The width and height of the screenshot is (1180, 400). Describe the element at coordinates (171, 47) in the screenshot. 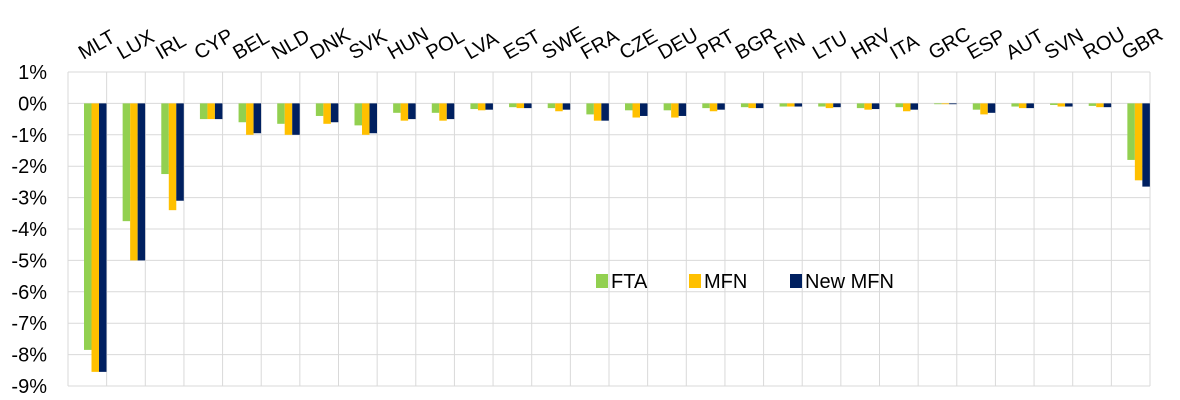

I see `x-tick-label: IRL` at that location.